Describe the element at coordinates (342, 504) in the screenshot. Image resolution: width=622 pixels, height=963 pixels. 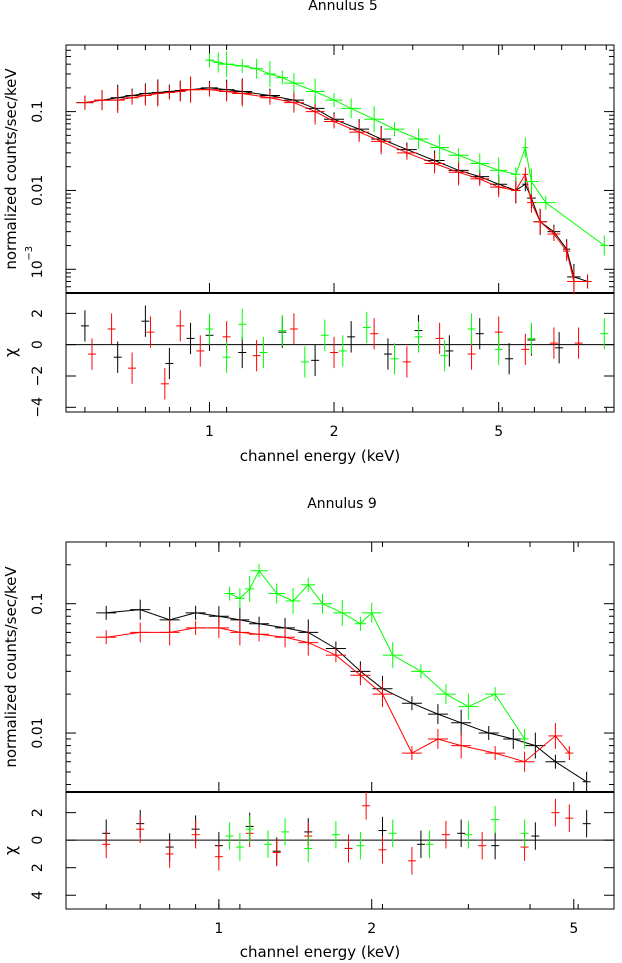
I see `chart-title-annulus-9: Annulus 9` at that location.